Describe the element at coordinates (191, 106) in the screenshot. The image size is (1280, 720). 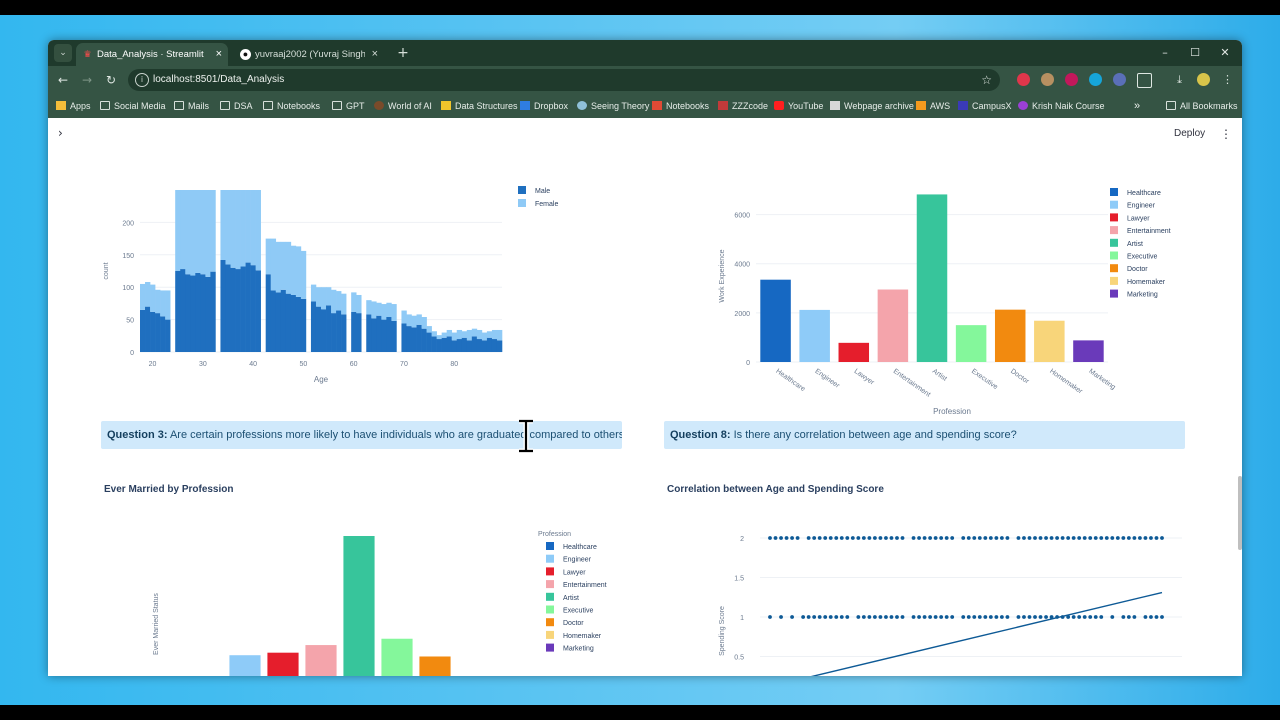
I see `bookmark-mails: Mails` at that location.